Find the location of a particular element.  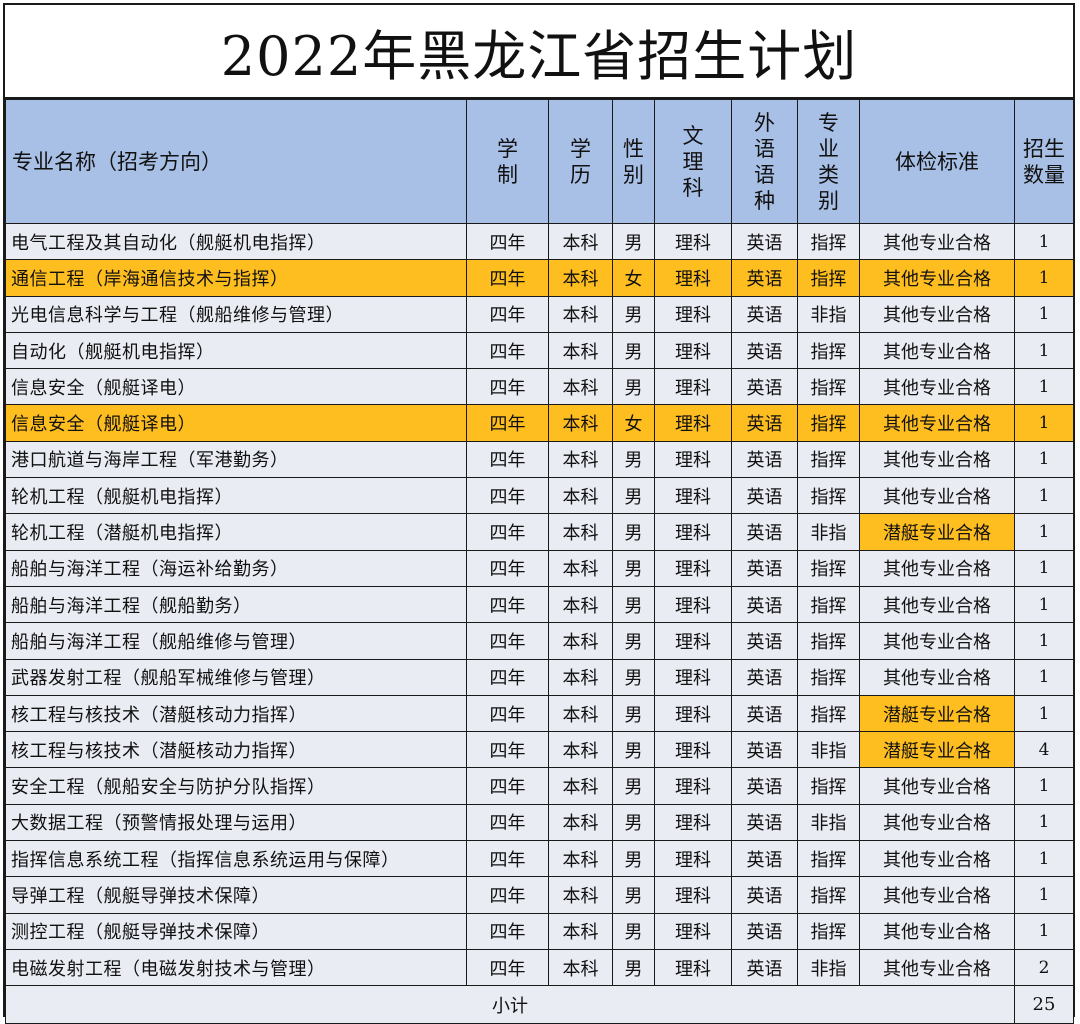

table-row: 电气工程及其自动化（舰艇机电指挥） 四年 本科男理科 英语 指挥 其他专业合格 1 is located at coordinates (539, 241).